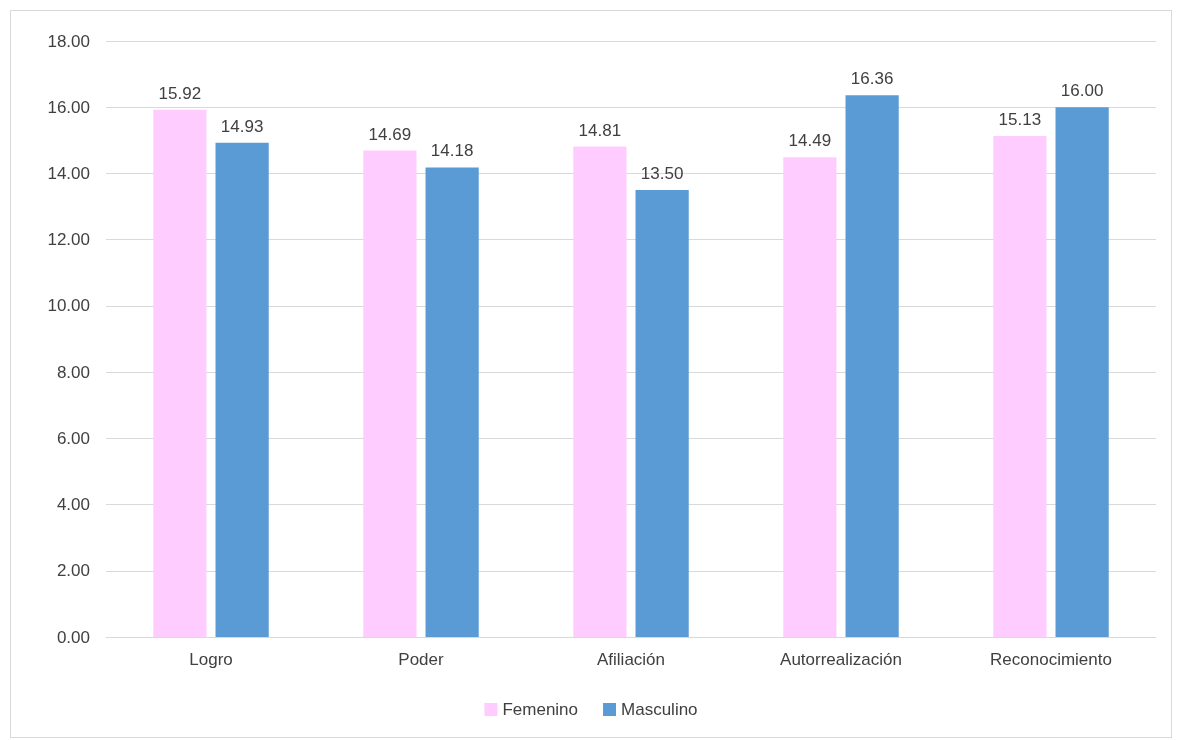  What do you see at coordinates (73, 372) in the screenshot?
I see `y-tick-label: 8.00` at bounding box center [73, 372].